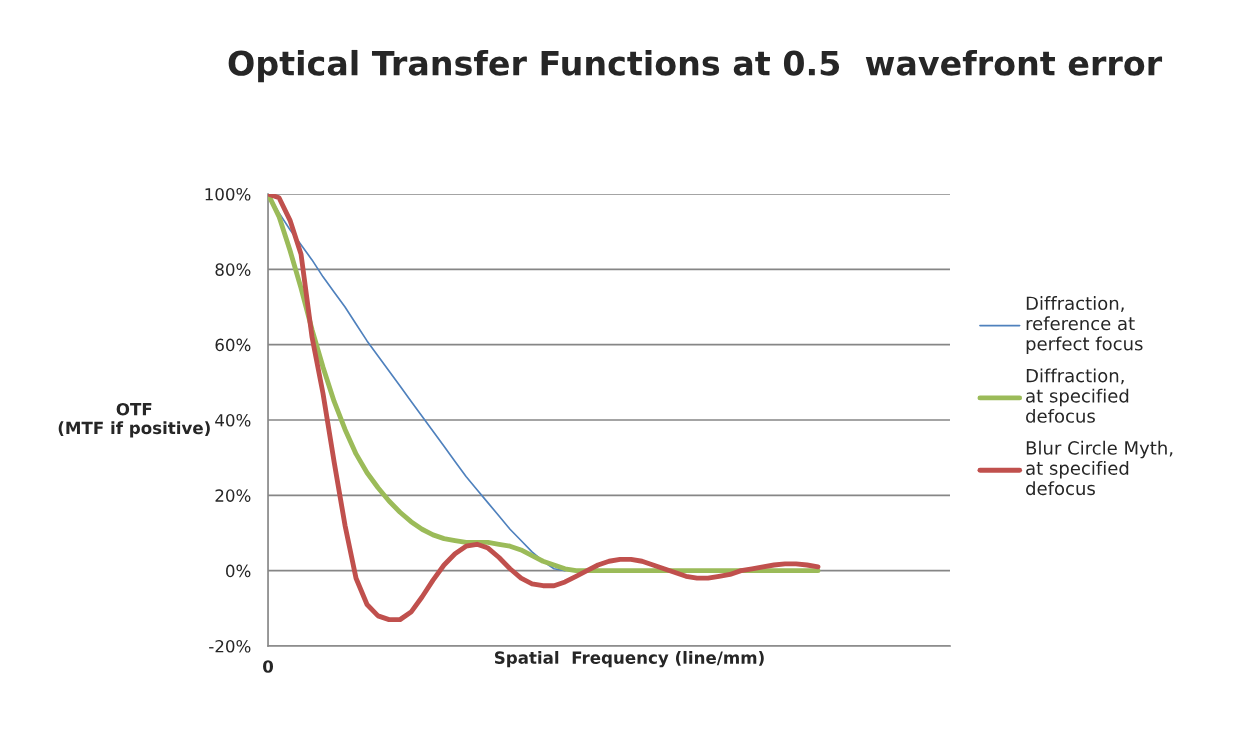  What do you see at coordinates (1077, 395) in the screenshot?
I see `legend-label: Diffraction, at specified defocus` at bounding box center [1077, 395].